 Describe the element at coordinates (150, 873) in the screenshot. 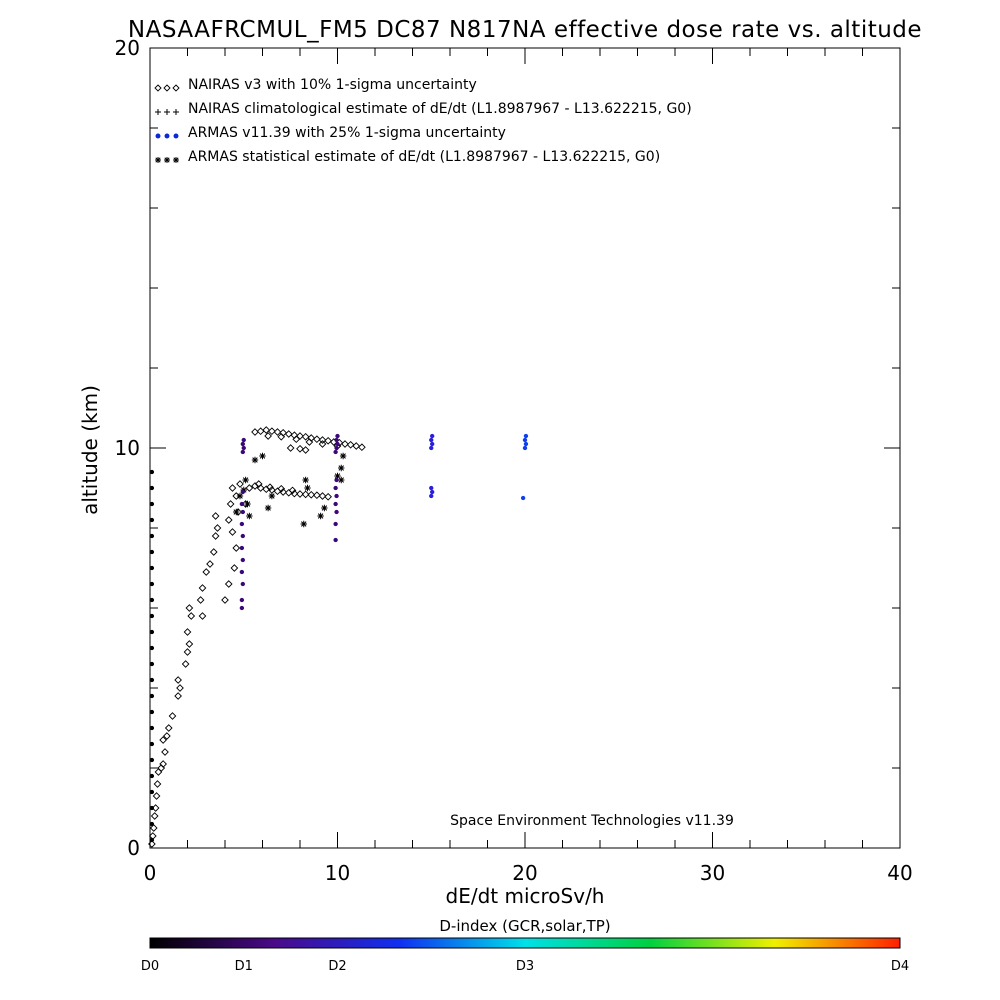

I see `x-tick-label: 0` at that location.